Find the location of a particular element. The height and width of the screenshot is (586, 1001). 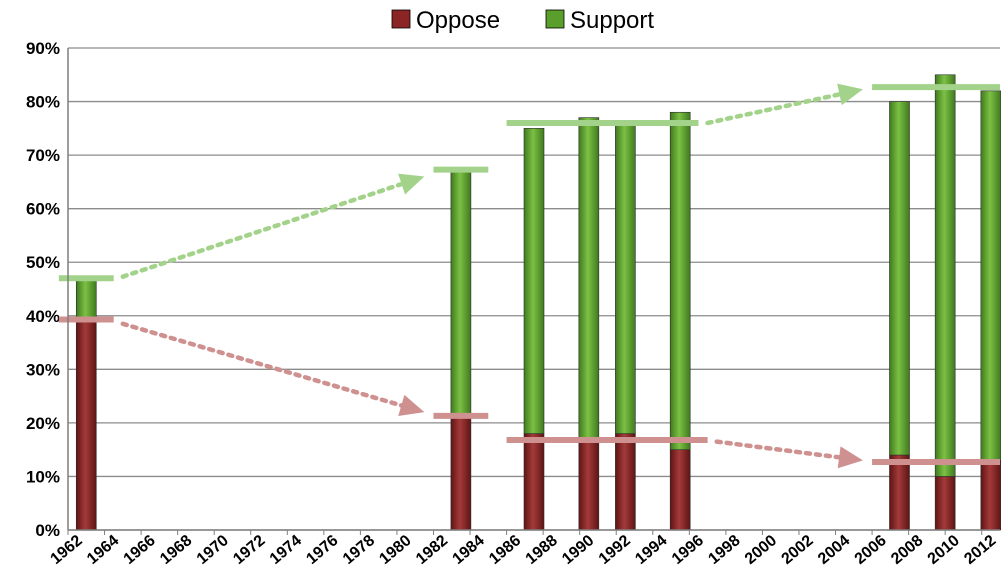

x-tick-label: 2004 is located at coordinates (834, 550).